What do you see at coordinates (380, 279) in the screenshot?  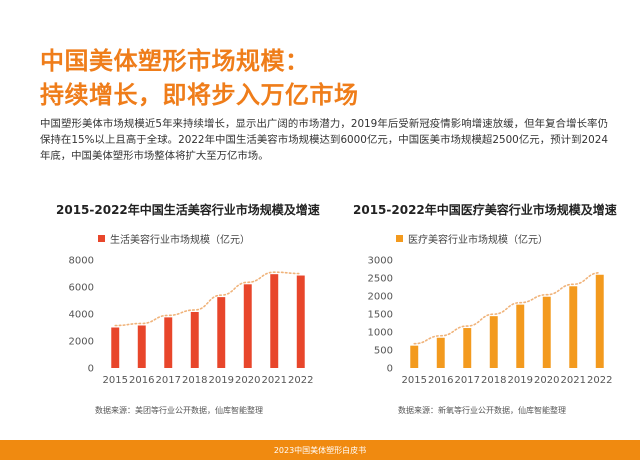 I see `y-tick-label: 2500` at bounding box center [380, 279].